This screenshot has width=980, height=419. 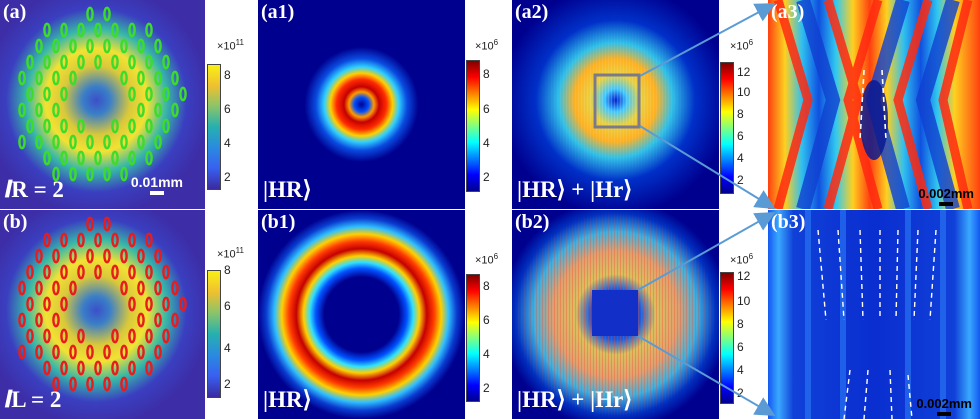 What do you see at coordinates (15, 12) in the screenshot?
I see `panel-label-a: (a)` at bounding box center [15, 12].